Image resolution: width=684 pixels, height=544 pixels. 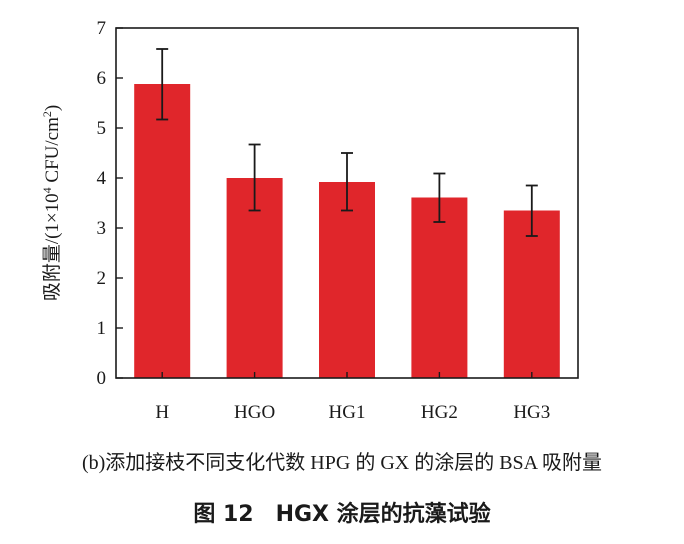 I want to click on y-tick-label: 2, so click(x=102, y=278).